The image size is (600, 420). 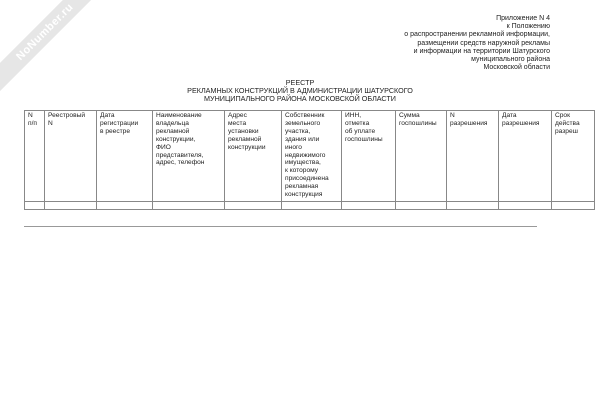 What do you see at coordinates (34, 156) in the screenshot?
I see `header-cell: N п/п` at bounding box center [34, 156].